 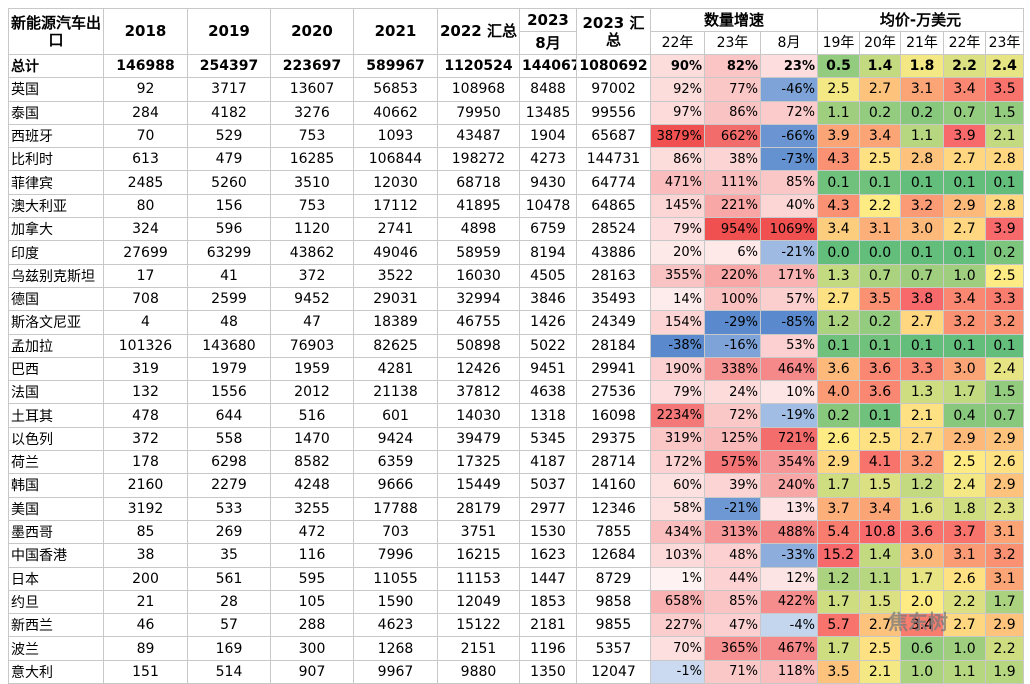 I want to click on table-cell: 354%, so click(x=789, y=462).